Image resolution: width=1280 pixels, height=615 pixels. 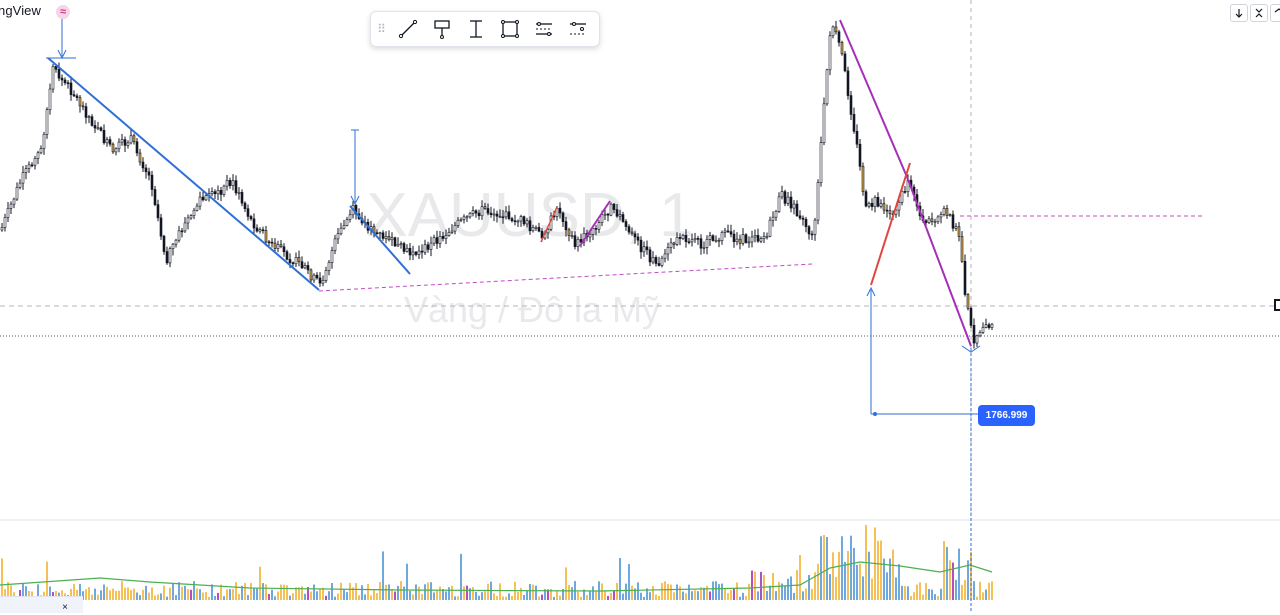 I want to click on parallel-channel-tool, so click(x=544, y=29).